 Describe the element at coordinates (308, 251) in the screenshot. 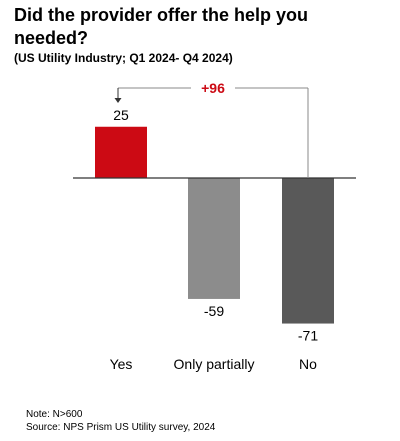

I see `bar-no` at that location.